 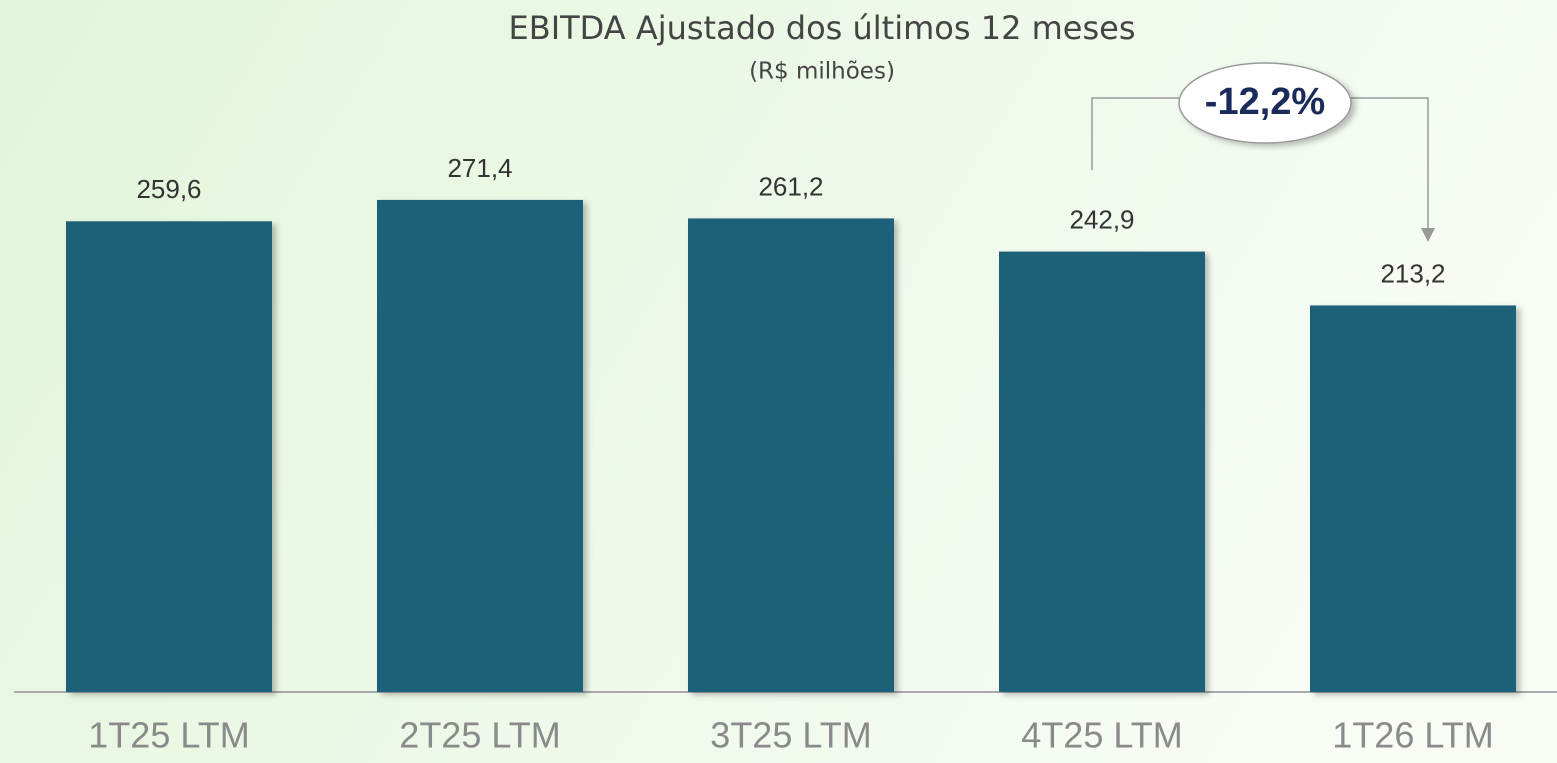 What do you see at coordinates (168, 735) in the screenshot?
I see `x-tick-label: 1T25 LTM` at bounding box center [168, 735].